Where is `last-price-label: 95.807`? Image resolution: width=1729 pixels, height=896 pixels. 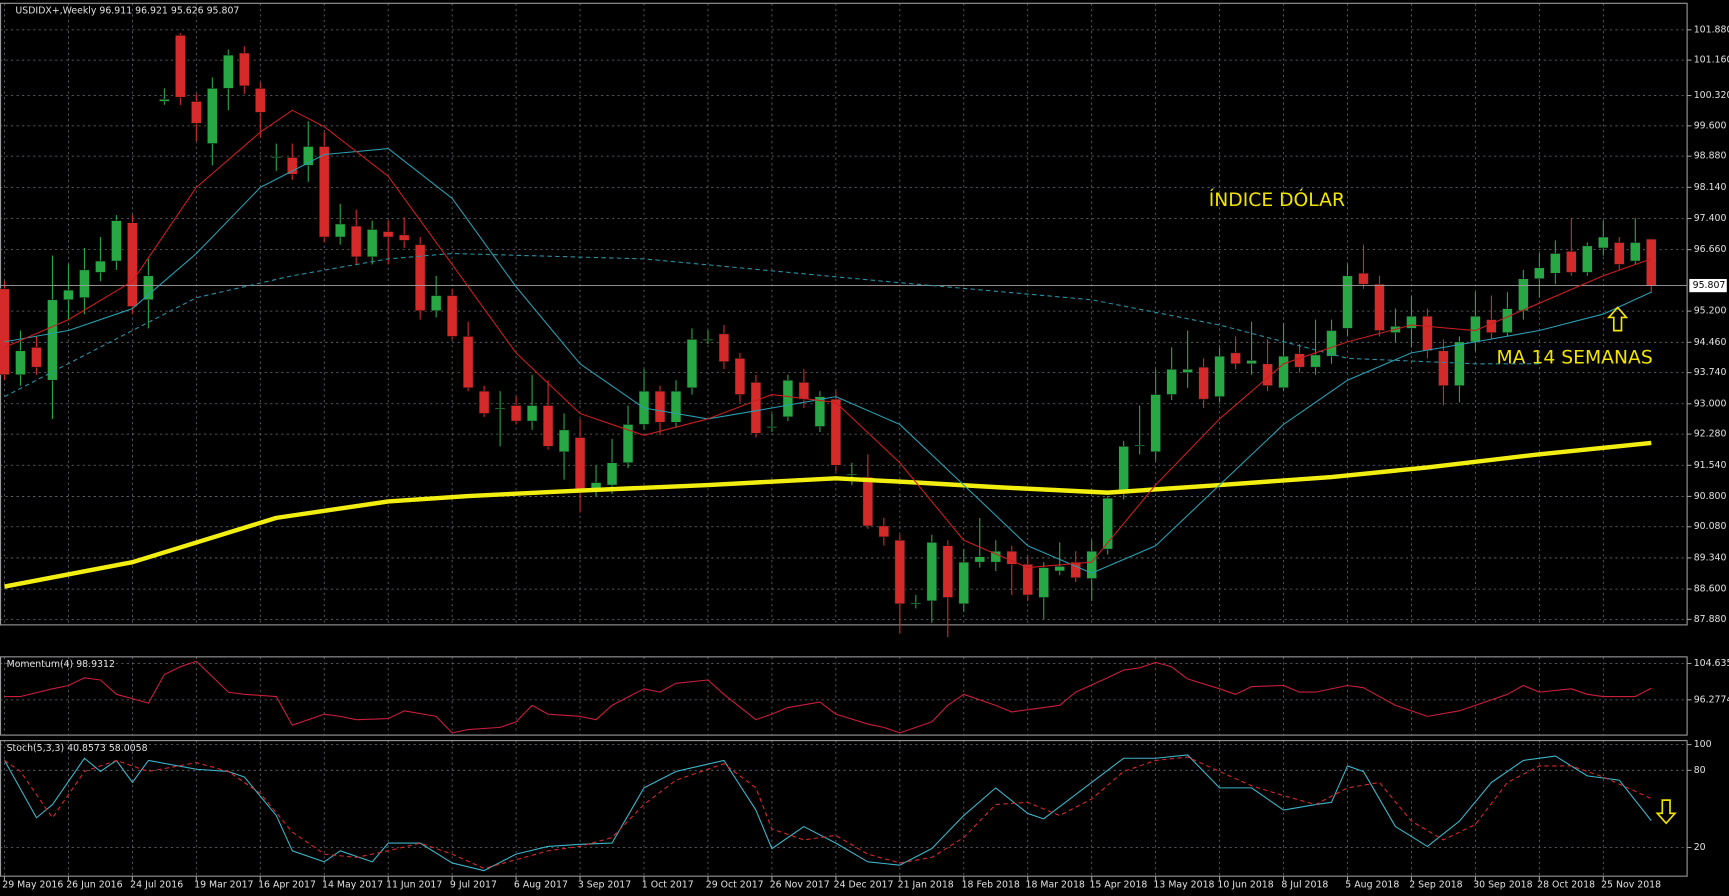
last-price-label: 95.807 is located at coordinates (1709, 285).